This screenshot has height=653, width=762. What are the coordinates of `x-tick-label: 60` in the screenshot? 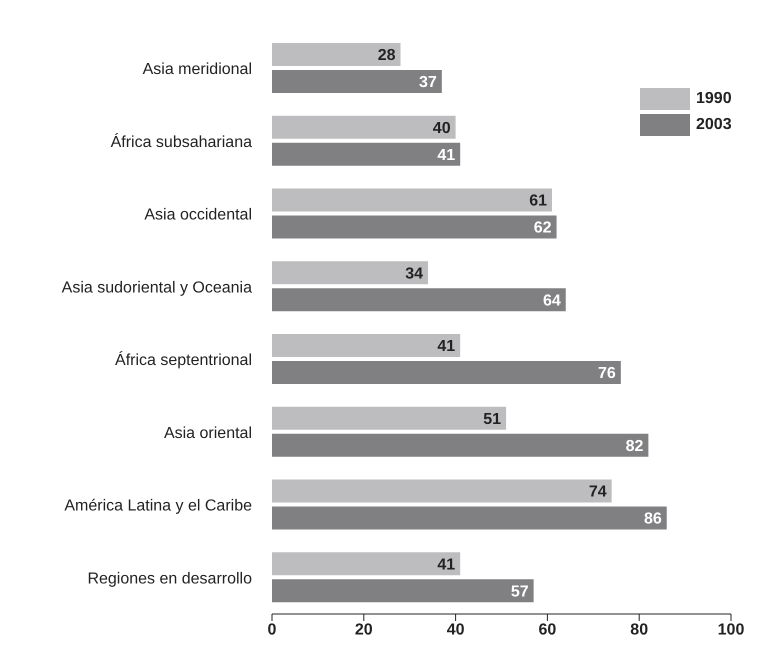 It's located at (547, 629).